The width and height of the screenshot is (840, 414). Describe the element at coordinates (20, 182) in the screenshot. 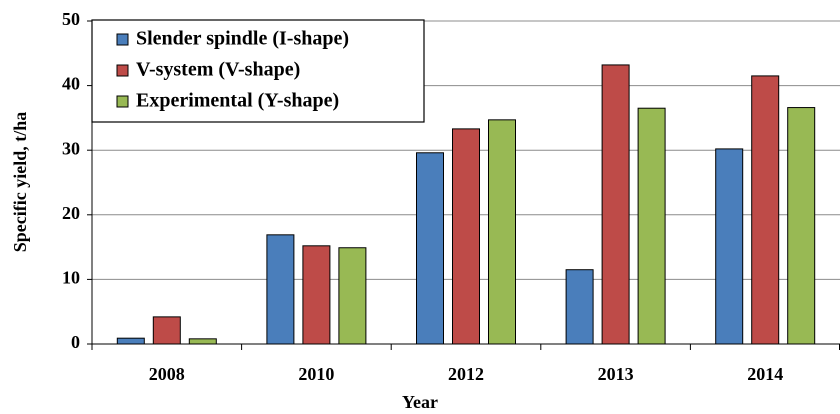

I see `y-axis-label: Specific yield, t/ha` at that location.